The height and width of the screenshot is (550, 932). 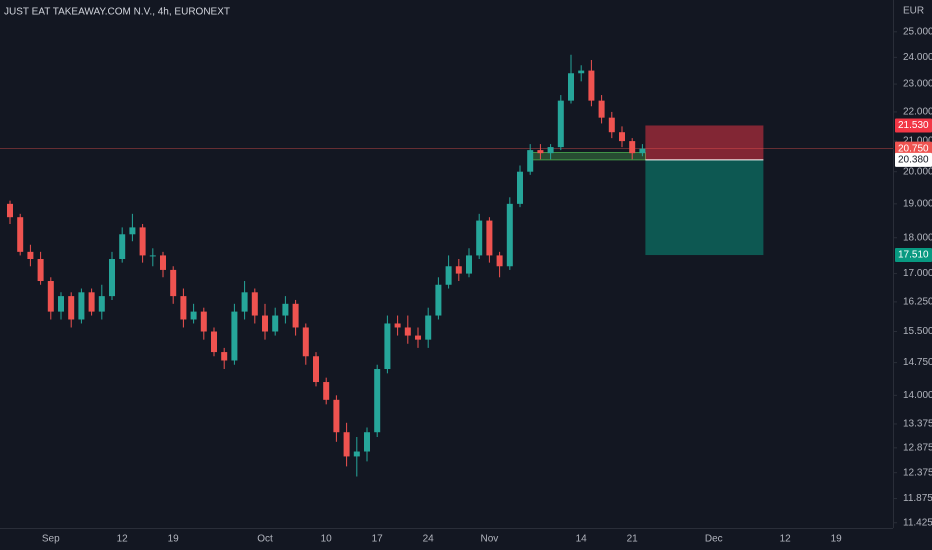 What do you see at coordinates (917, 203) in the screenshot?
I see `y-tick-label: 19.000` at bounding box center [917, 203].